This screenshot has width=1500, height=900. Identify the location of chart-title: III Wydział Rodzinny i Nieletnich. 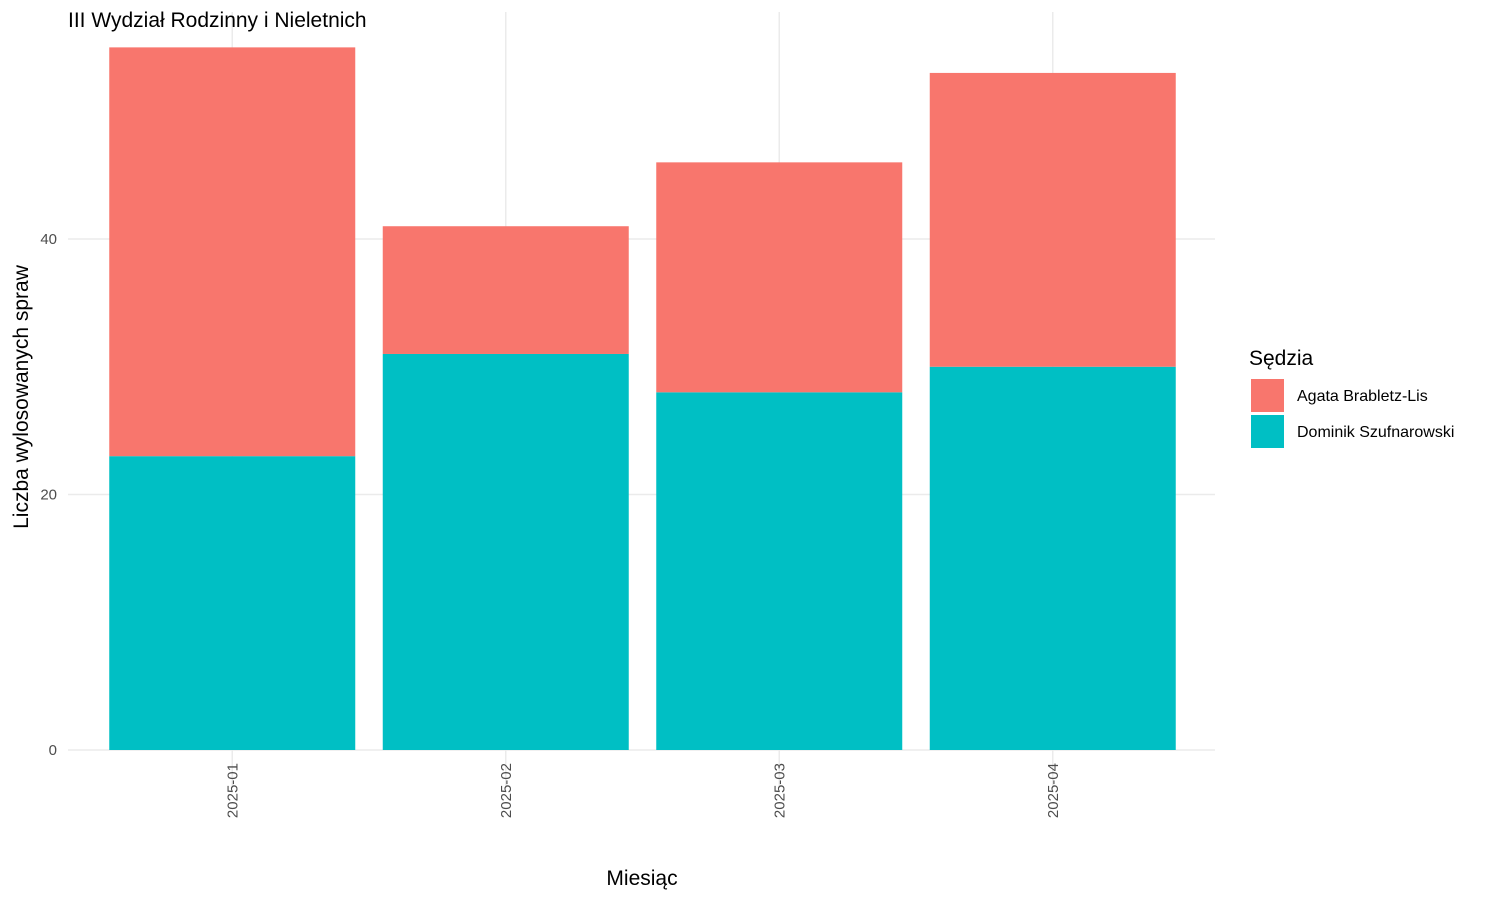
(217, 20).